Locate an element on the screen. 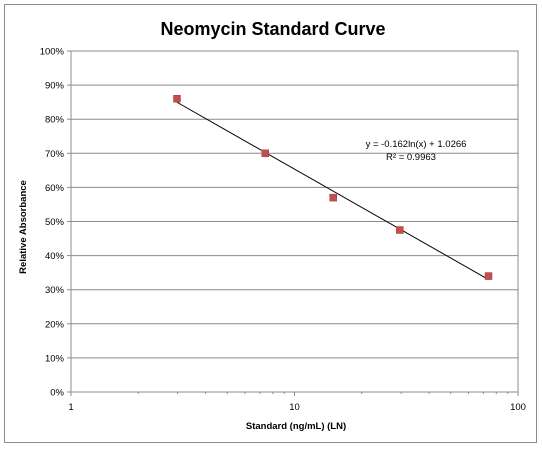  y-tick-label: 80% is located at coordinates (55, 120).